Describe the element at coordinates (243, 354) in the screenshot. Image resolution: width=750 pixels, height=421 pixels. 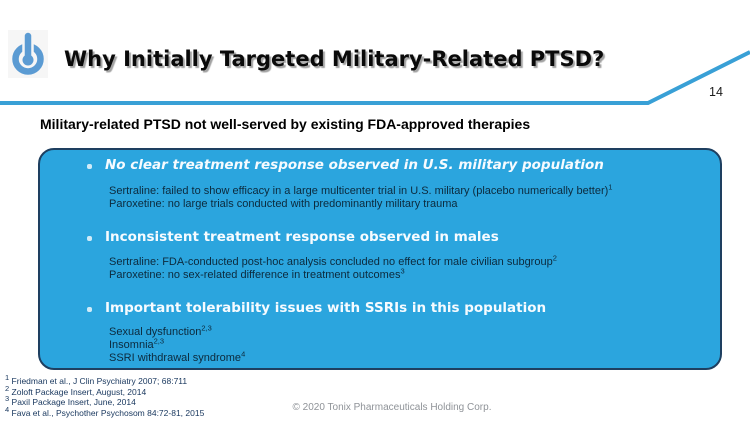
I see `reference-superscript: 4` at that location.